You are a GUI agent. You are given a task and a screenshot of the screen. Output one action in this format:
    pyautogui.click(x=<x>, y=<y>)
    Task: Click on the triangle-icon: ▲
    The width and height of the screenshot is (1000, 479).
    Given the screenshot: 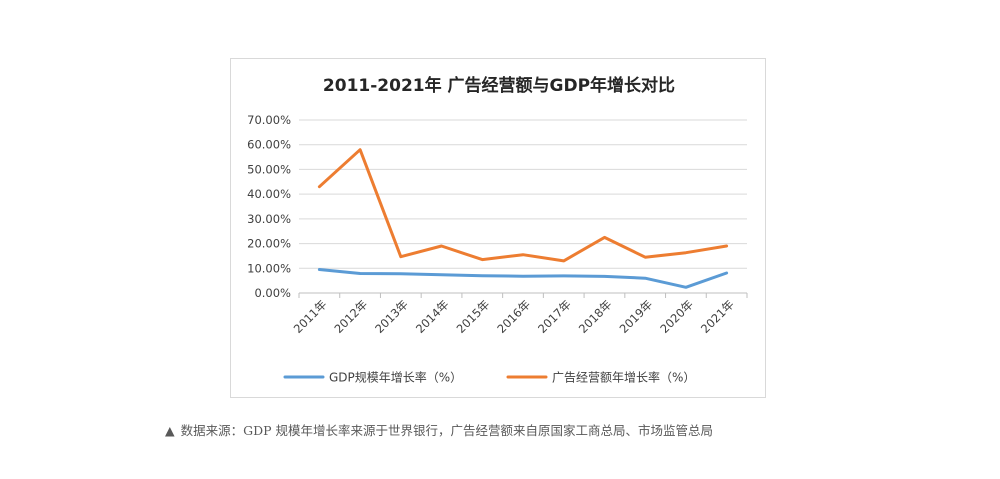 What is the action you would take?
    pyautogui.click(x=170, y=430)
    